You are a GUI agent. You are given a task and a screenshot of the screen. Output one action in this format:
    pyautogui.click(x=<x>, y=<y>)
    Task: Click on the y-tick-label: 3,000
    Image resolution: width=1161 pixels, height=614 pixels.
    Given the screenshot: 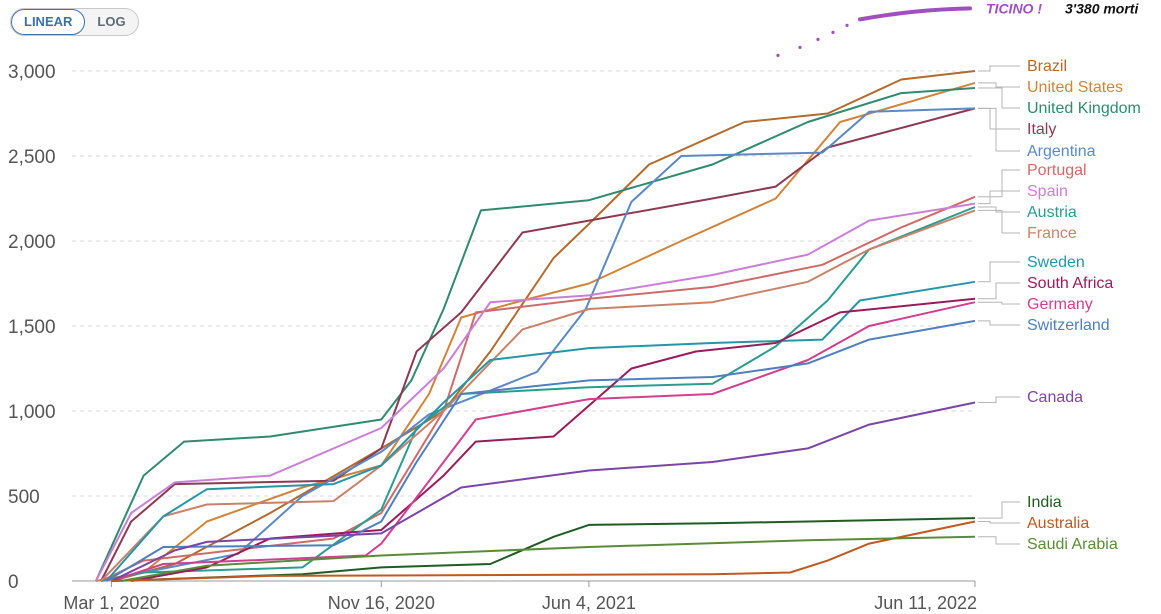 What is the action you would take?
    pyautogui.click(x=32, y=72)
    